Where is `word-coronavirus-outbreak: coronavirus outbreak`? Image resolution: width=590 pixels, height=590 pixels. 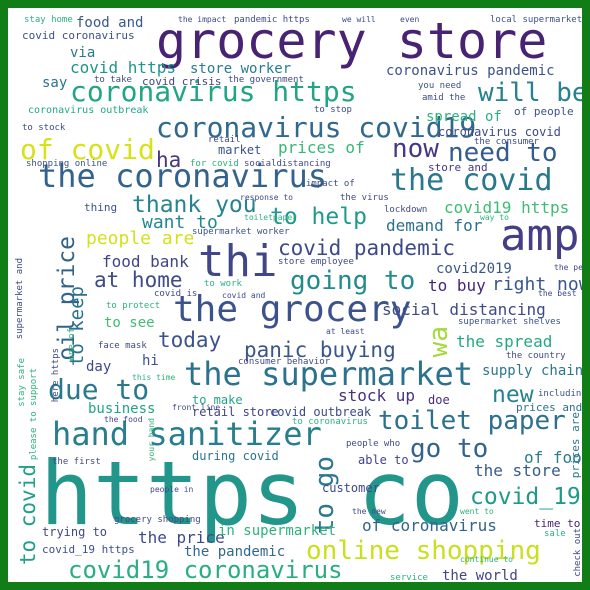
word-coronavirus-outbreak: coronavirus outbreak is located at coordinates (88, 110).